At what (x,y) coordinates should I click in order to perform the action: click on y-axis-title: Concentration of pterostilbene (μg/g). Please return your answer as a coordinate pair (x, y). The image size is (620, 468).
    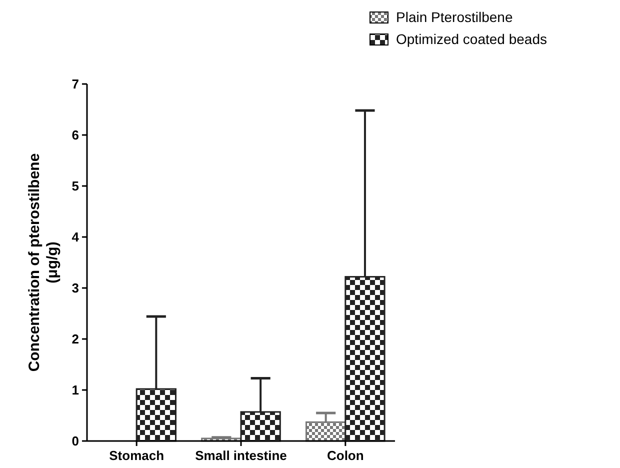
    Looking at the image, I should click on (43, 262).